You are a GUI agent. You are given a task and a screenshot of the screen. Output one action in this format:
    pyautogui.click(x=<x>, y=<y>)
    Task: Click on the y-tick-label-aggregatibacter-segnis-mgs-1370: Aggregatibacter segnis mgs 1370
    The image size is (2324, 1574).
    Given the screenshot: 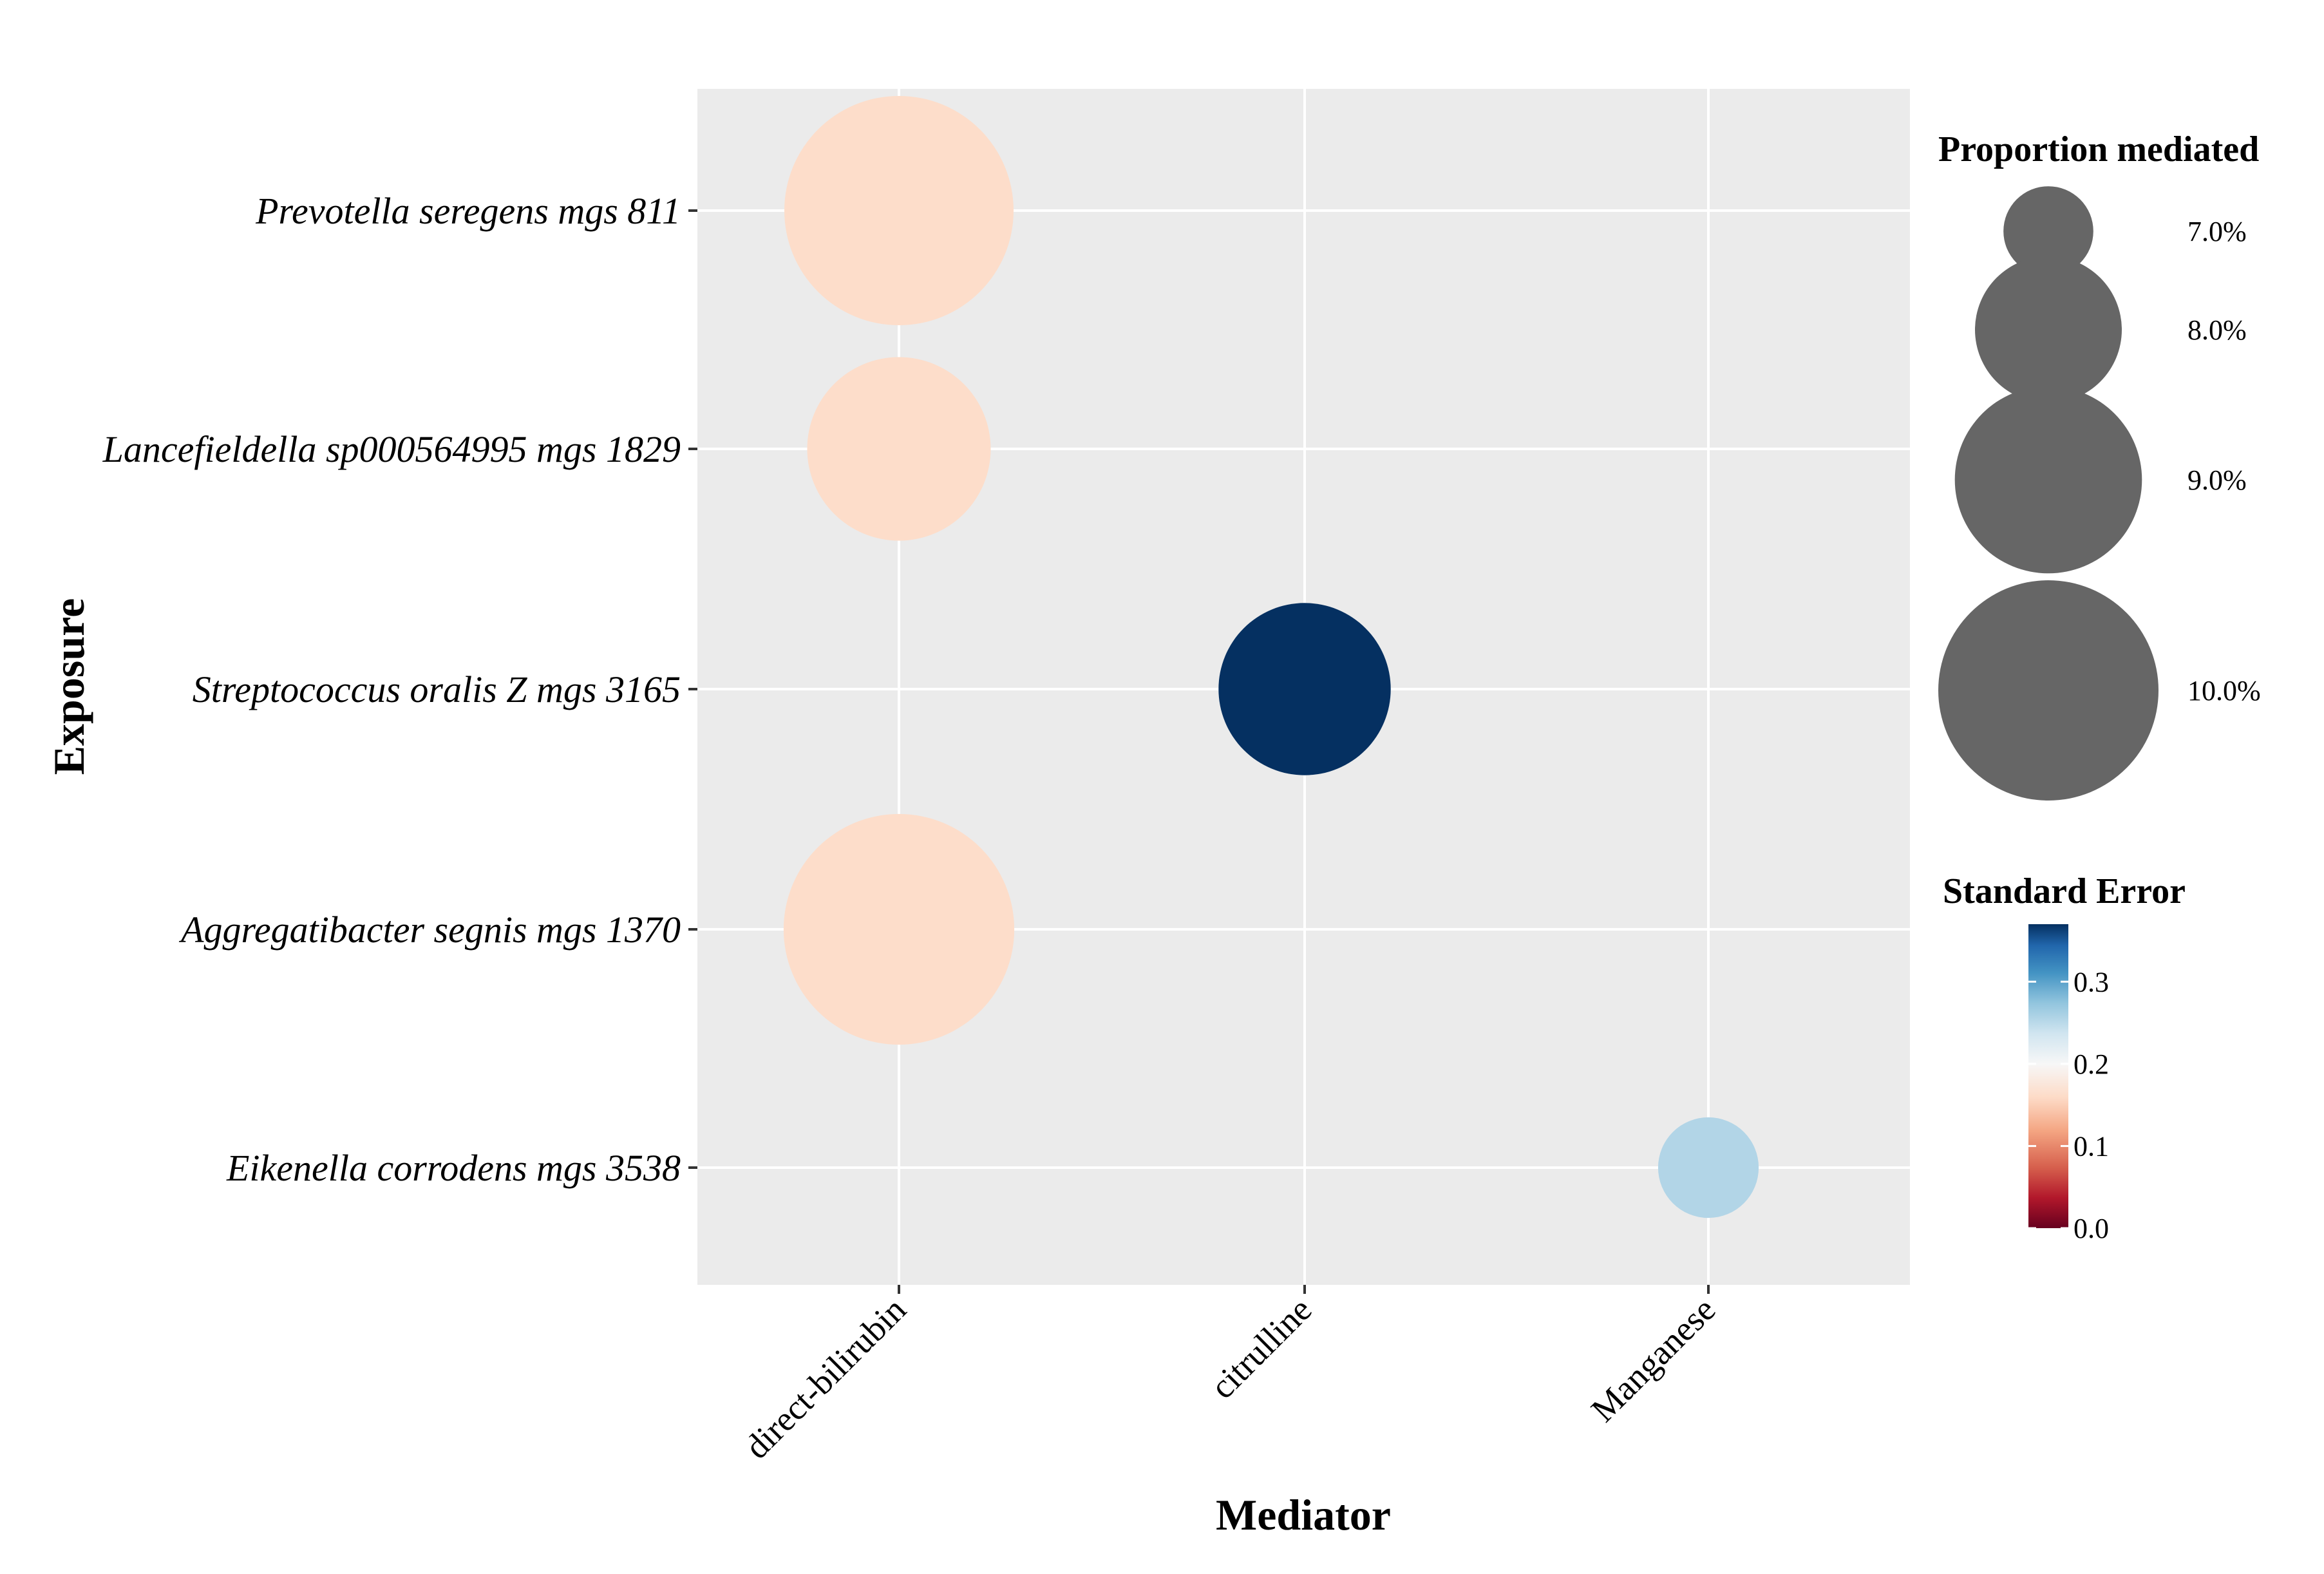 What is the action you would take?
    pyautogui.click(x=430, y=930)
    